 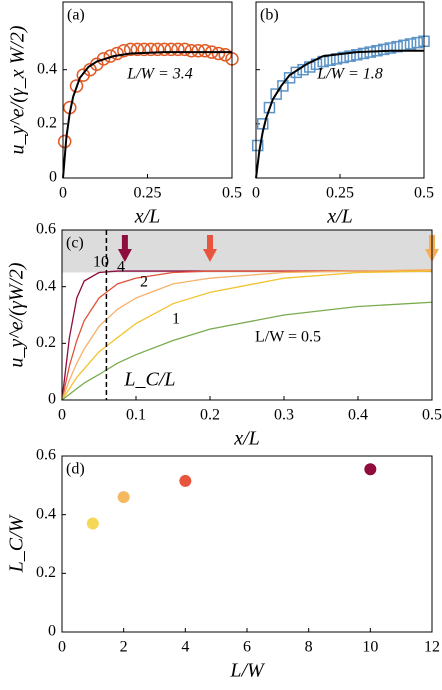 I want to click on annotation: L/W = 1.8, so click(x=349, y=74).